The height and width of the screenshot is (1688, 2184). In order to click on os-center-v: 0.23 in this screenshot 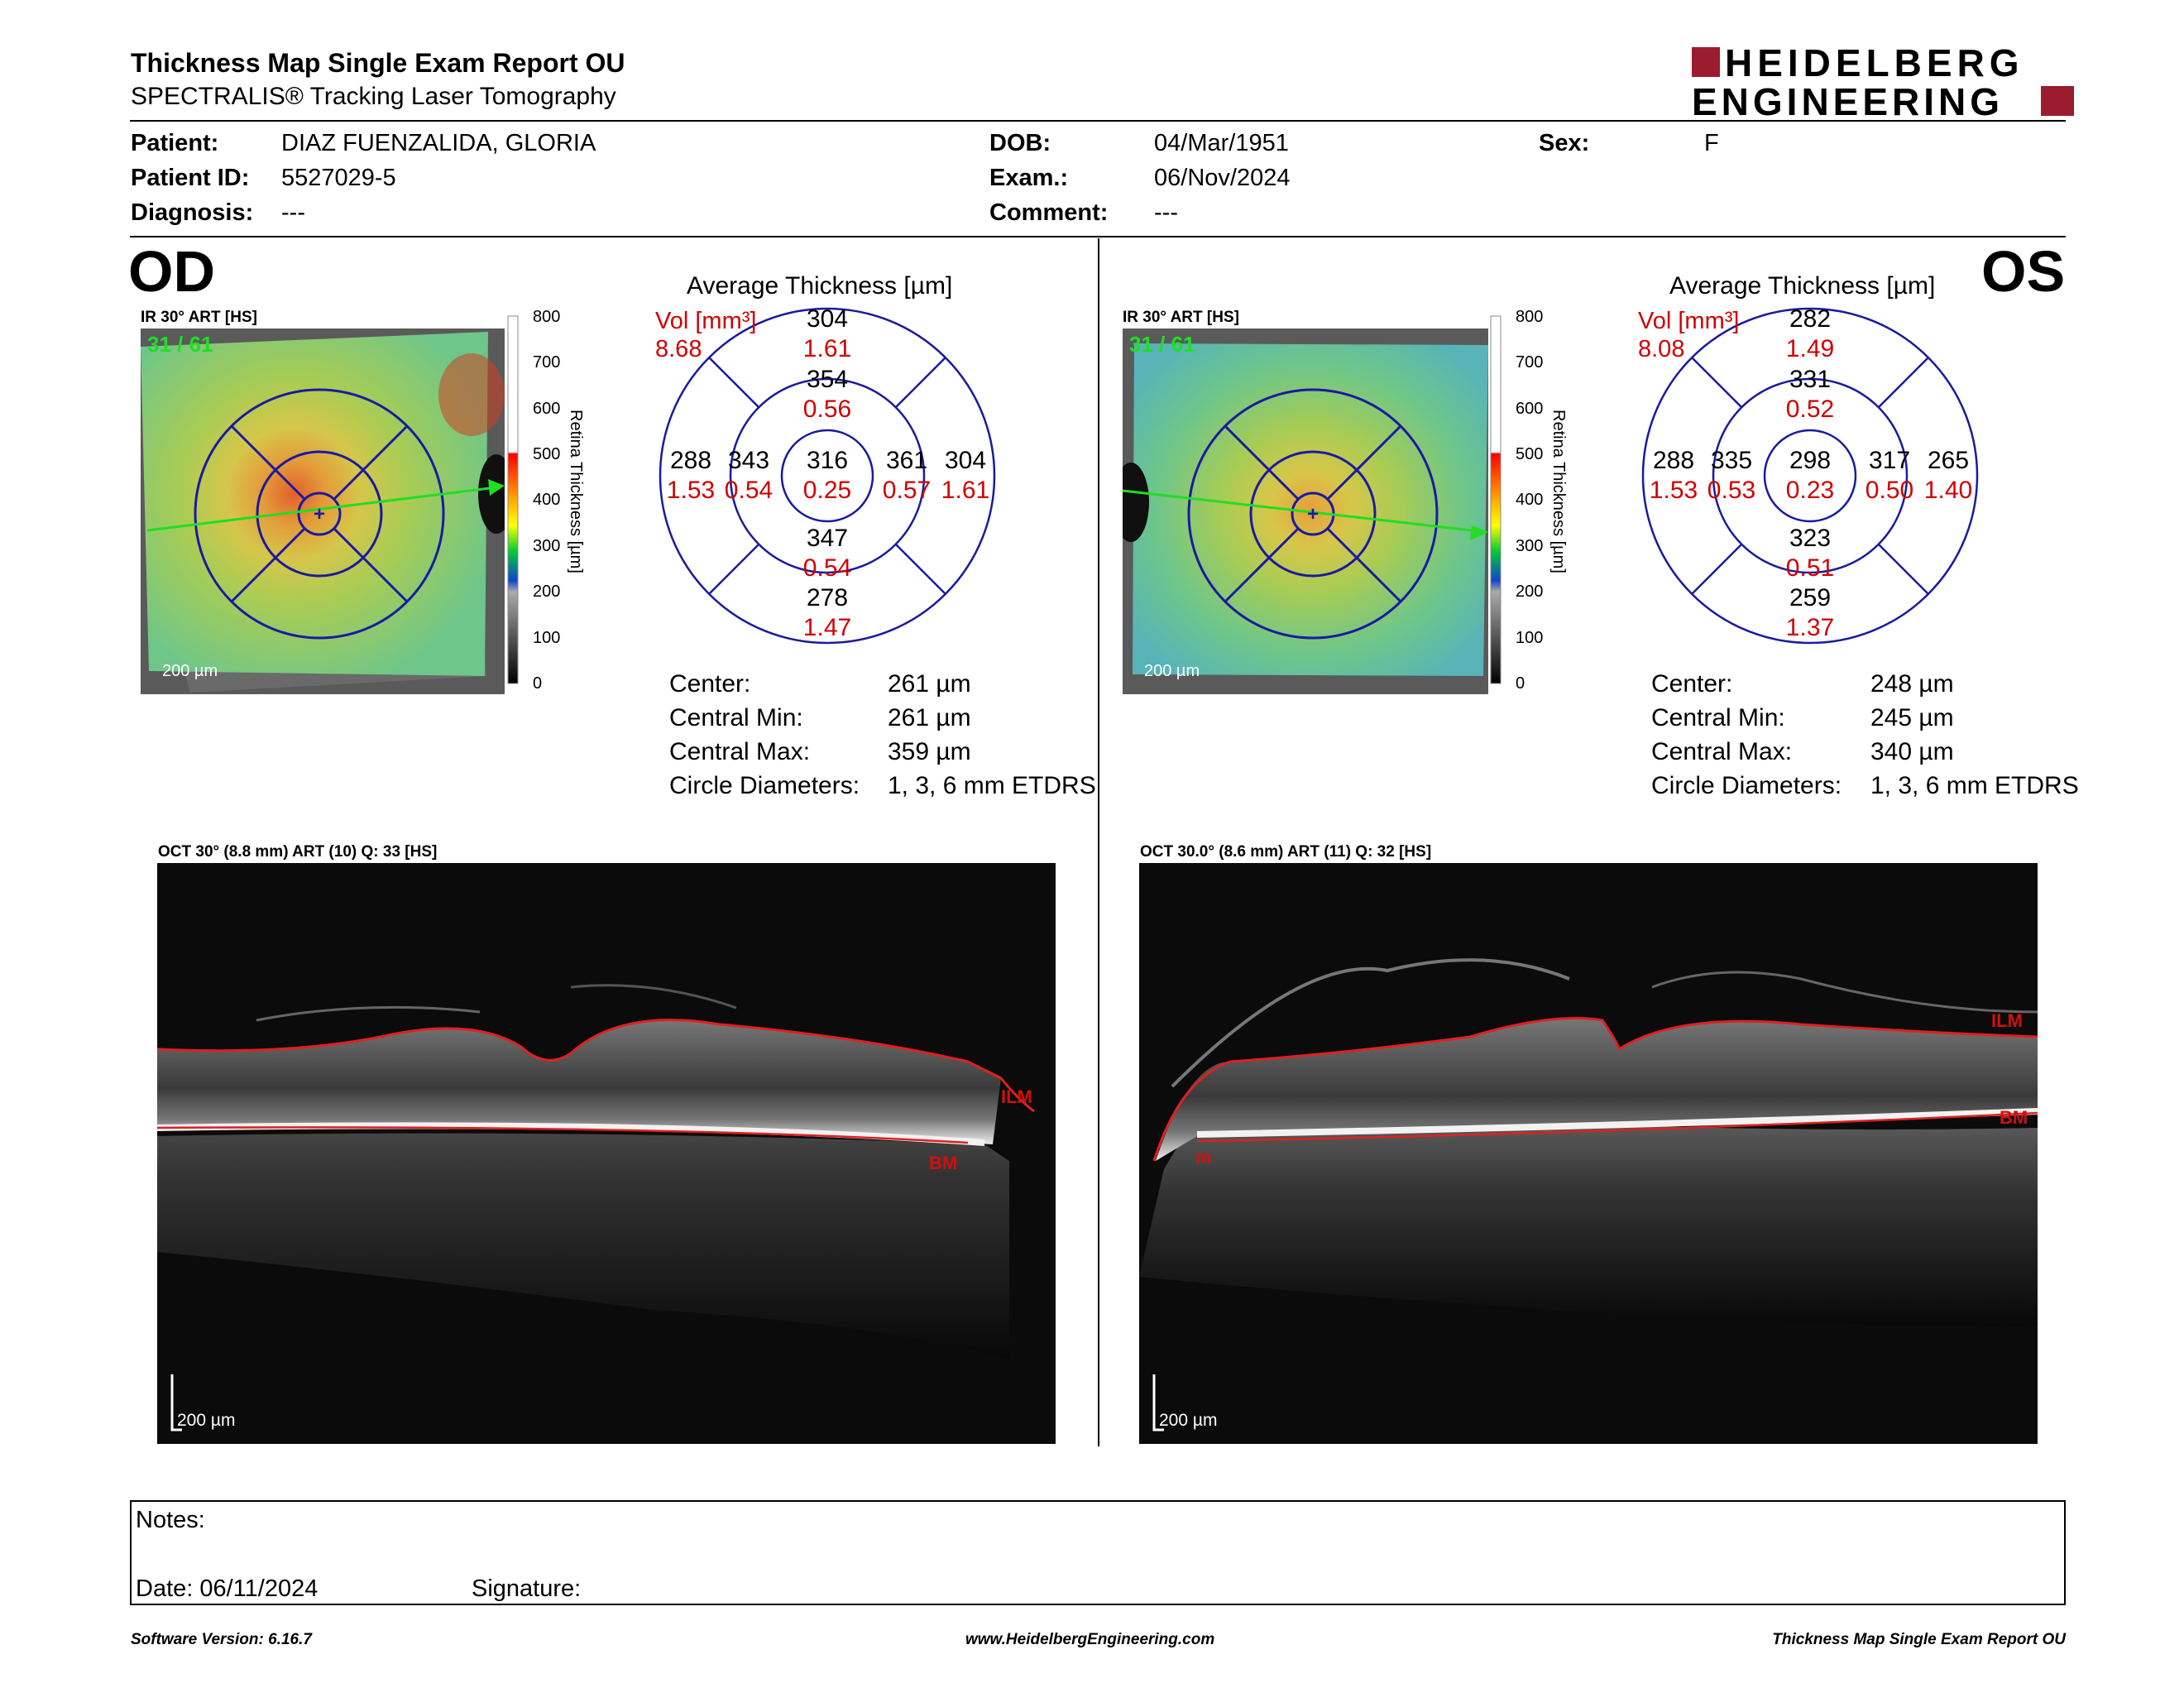, I will do `click(1810, 490)`.